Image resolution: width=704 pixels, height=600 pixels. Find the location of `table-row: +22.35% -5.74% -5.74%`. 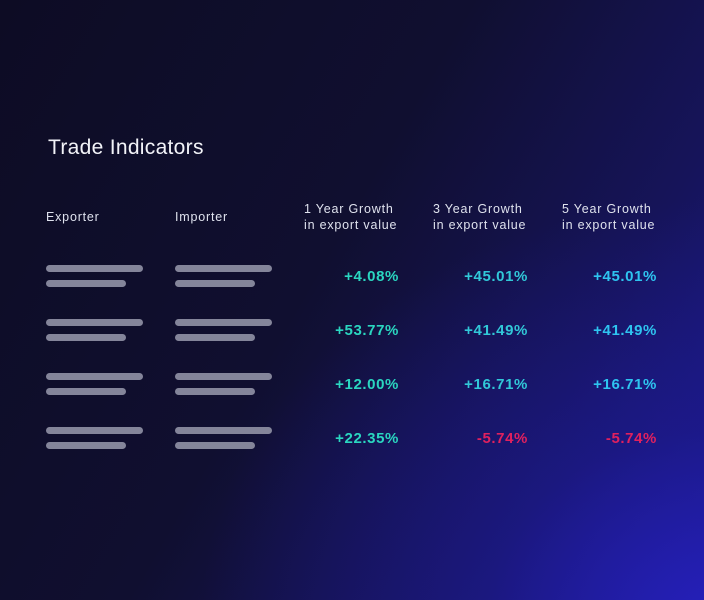

table-row: +22.35% -5.74% -5.74% is located at coordinates (352, 446).